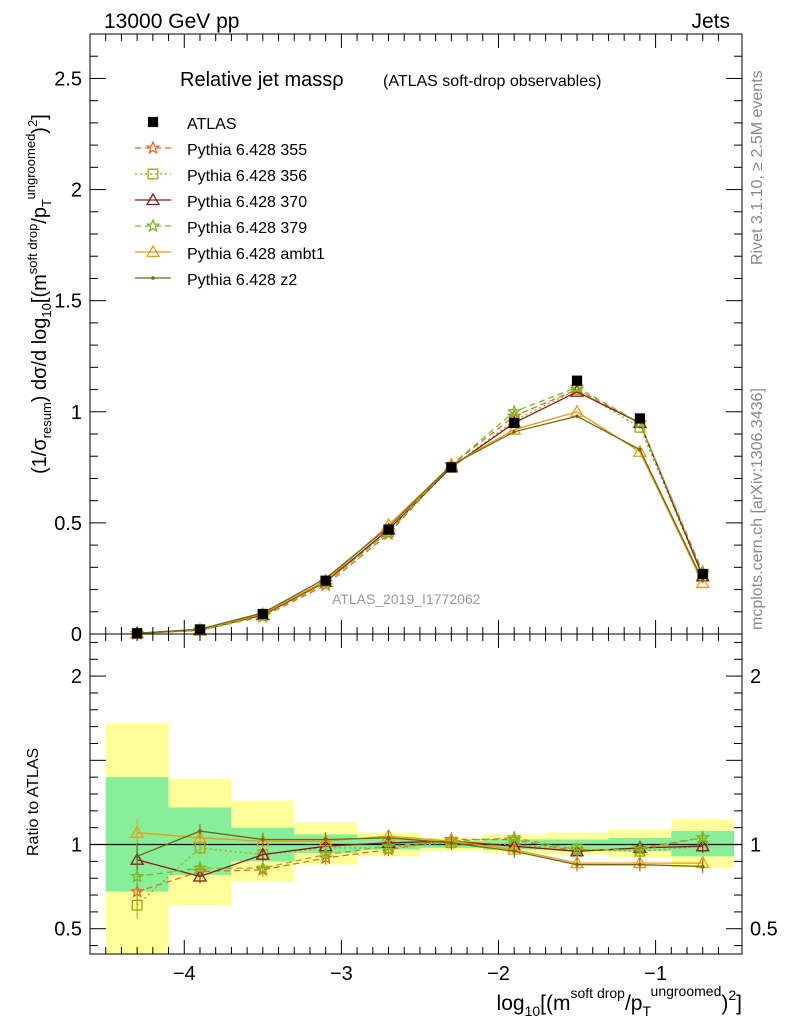  What do you see at coordinates (710, 21) in the screenshot?
I see `header-right: Jets` at bounding box center [710, 21].